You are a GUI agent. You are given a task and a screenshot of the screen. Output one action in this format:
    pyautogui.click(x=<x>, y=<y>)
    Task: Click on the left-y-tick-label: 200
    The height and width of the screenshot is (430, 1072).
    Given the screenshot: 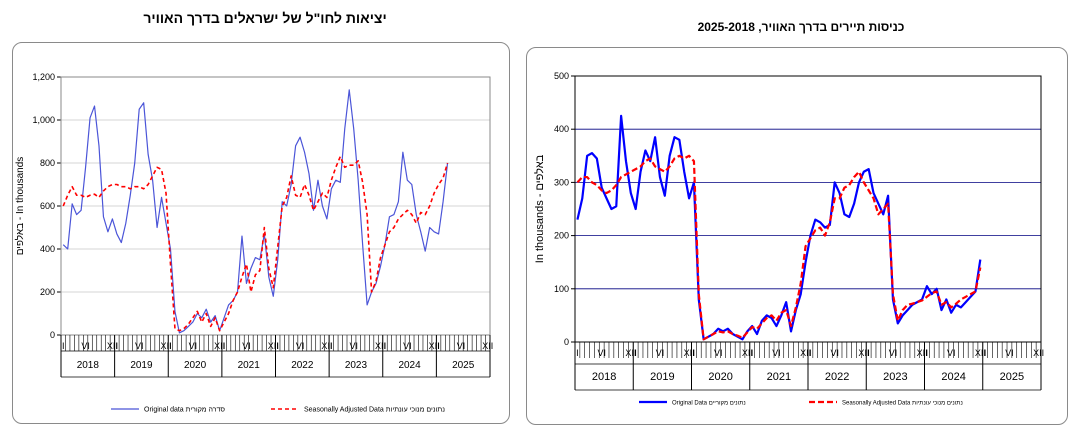 What is the action you would take?
    pyautogui.click(x=47, y=292)
    